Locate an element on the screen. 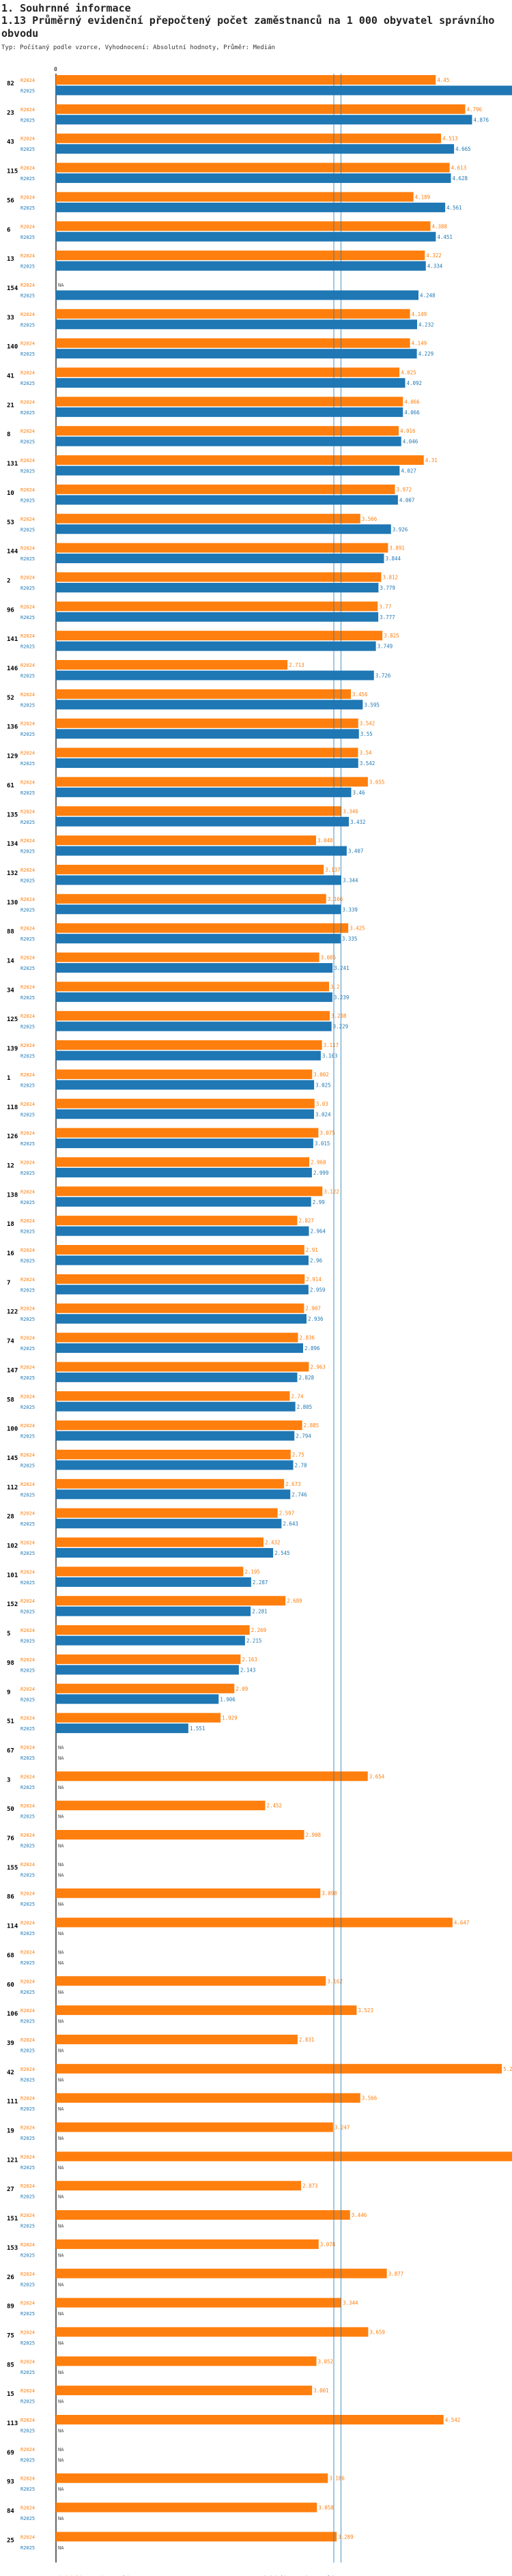 This screenshot has height=2576, width=512. bar-value-label: 1.906 is located at coordinates (228, 1699).